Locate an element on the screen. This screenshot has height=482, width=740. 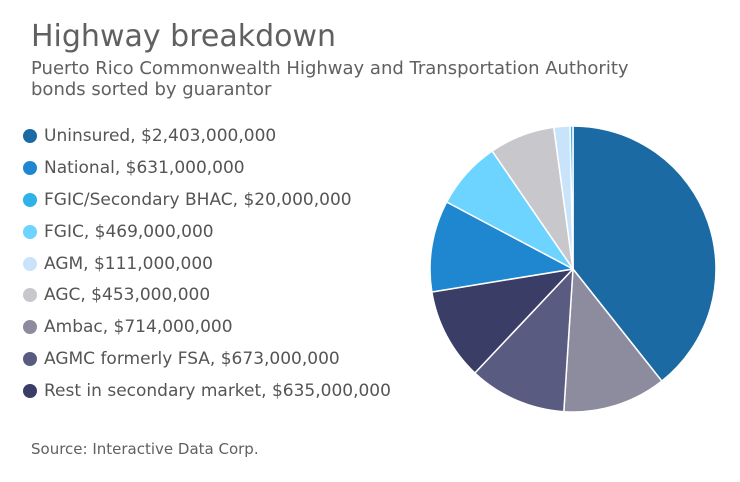
legend-item-fgic-secondary-bhac: FGIC/Secondary BHAC, $20,000,000 is located at coordinates (207, 200).